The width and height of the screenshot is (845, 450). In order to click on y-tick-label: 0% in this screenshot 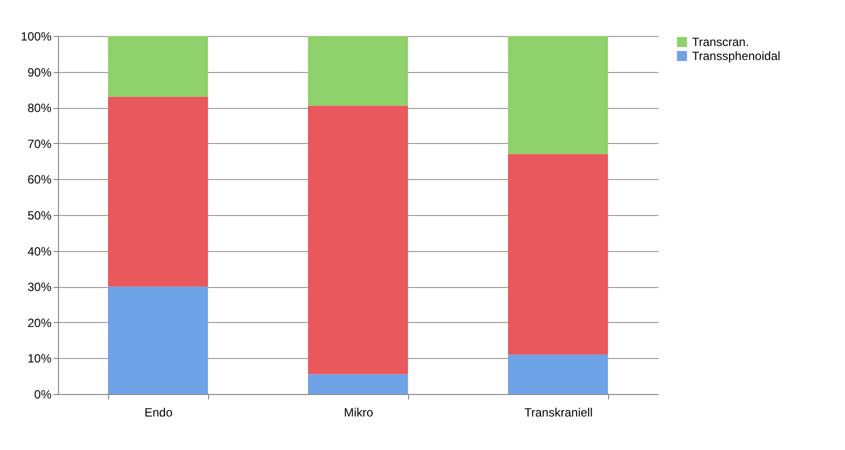, I will do `click(43, 395)`.